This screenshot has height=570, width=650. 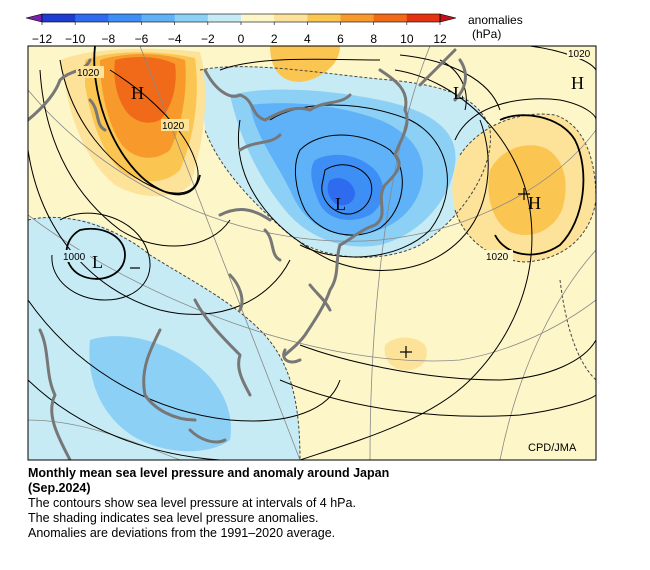 What do you see at coordinates (142, 39) in the screenshot?
I see `colorbar-tick-label: −6` at bounding box center [142, 39].